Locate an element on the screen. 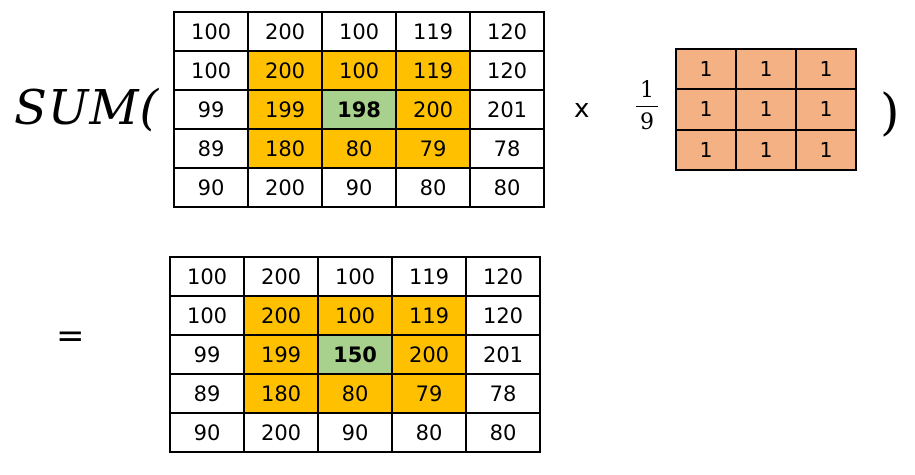 The width and height of the screenshot is (915, 475). sum-function-label: SUM( is located at coordinates (87, 108).